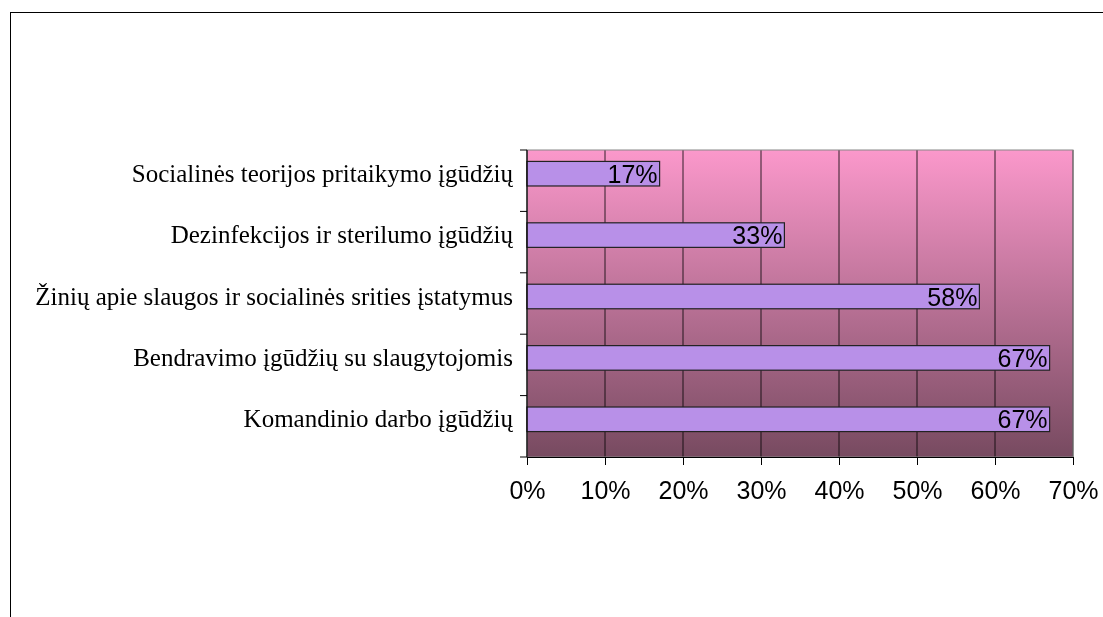 This screenshot has height=617, width=1103. Describe the element at coordinates (761, 489) in the screenshot. I see `x-tick-label: 30%` at that location.